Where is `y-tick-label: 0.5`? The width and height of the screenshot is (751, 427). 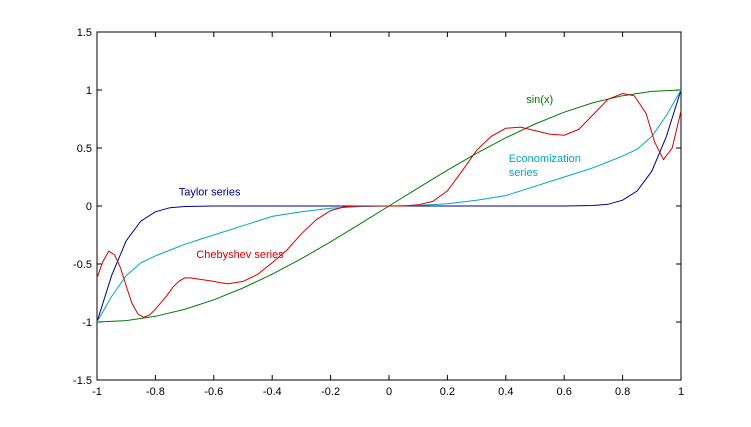 y-tick-label: 0.5 is located at coordinates (84, 149).